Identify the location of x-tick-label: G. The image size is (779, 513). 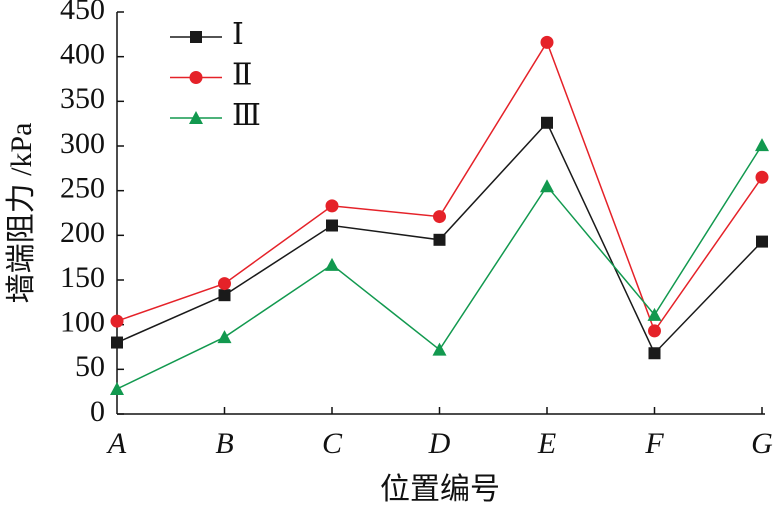
(762, 443).